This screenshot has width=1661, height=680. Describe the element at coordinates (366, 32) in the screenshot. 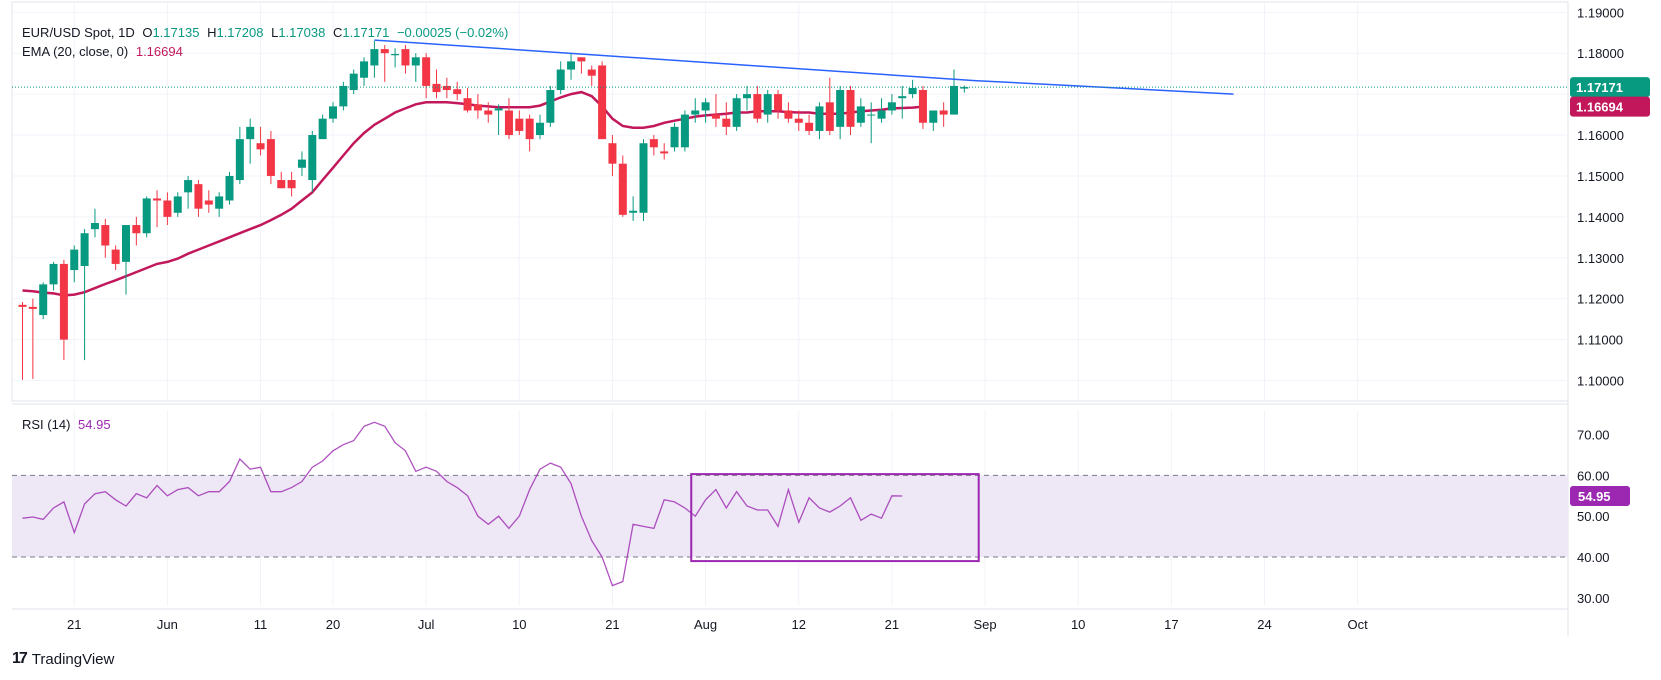

I see `close-value: 1.17171` at that location.